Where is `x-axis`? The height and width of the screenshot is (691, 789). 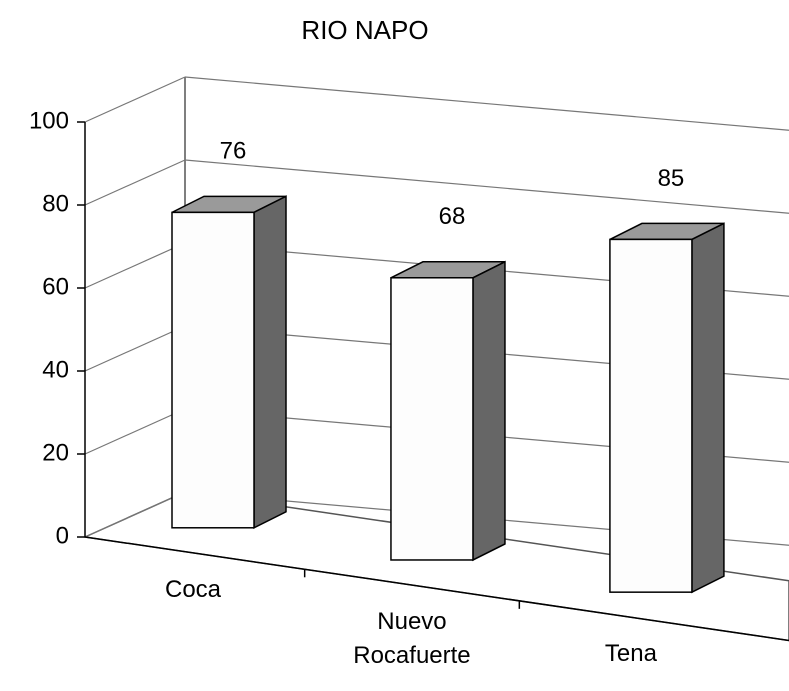 x-axis is located at coordinates (436, 589).